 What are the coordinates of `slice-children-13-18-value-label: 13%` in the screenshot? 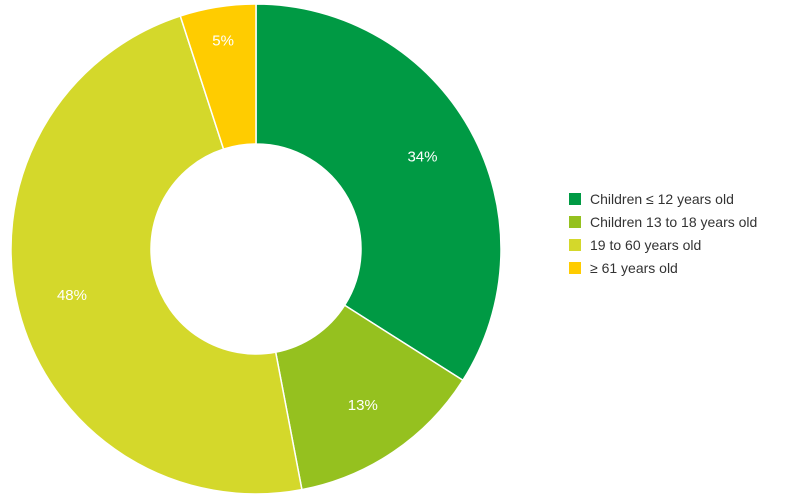 It's located at (363, 405).